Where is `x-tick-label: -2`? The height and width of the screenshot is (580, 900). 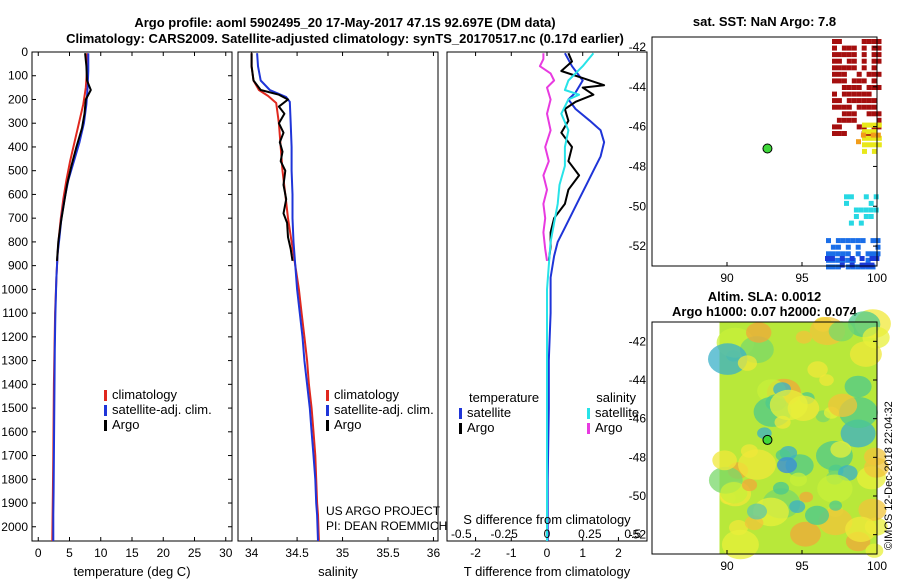
x-tick-label: -2 is located at coordinates (475, 553).